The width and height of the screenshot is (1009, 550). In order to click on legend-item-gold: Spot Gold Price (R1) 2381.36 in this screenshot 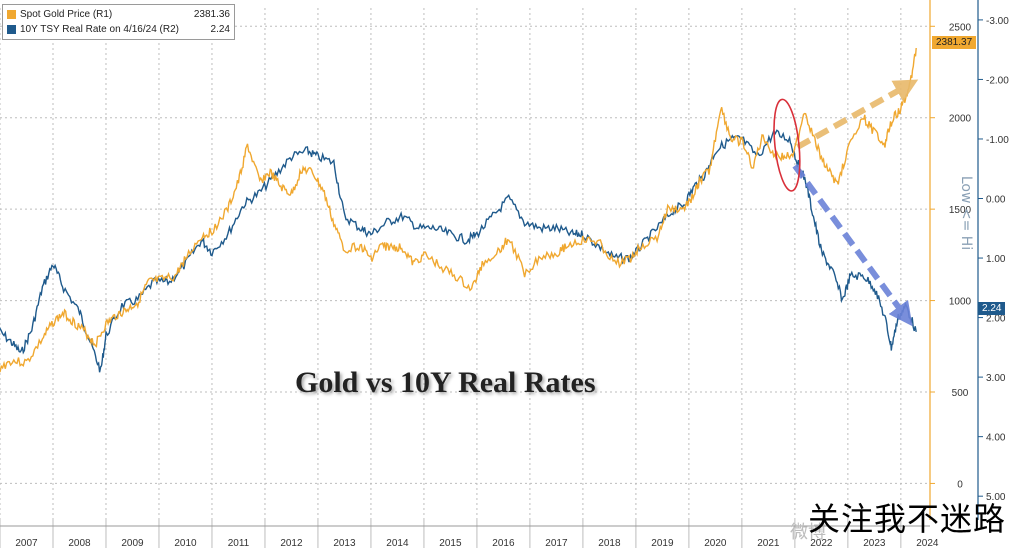, I will do `click(118, 14)`.